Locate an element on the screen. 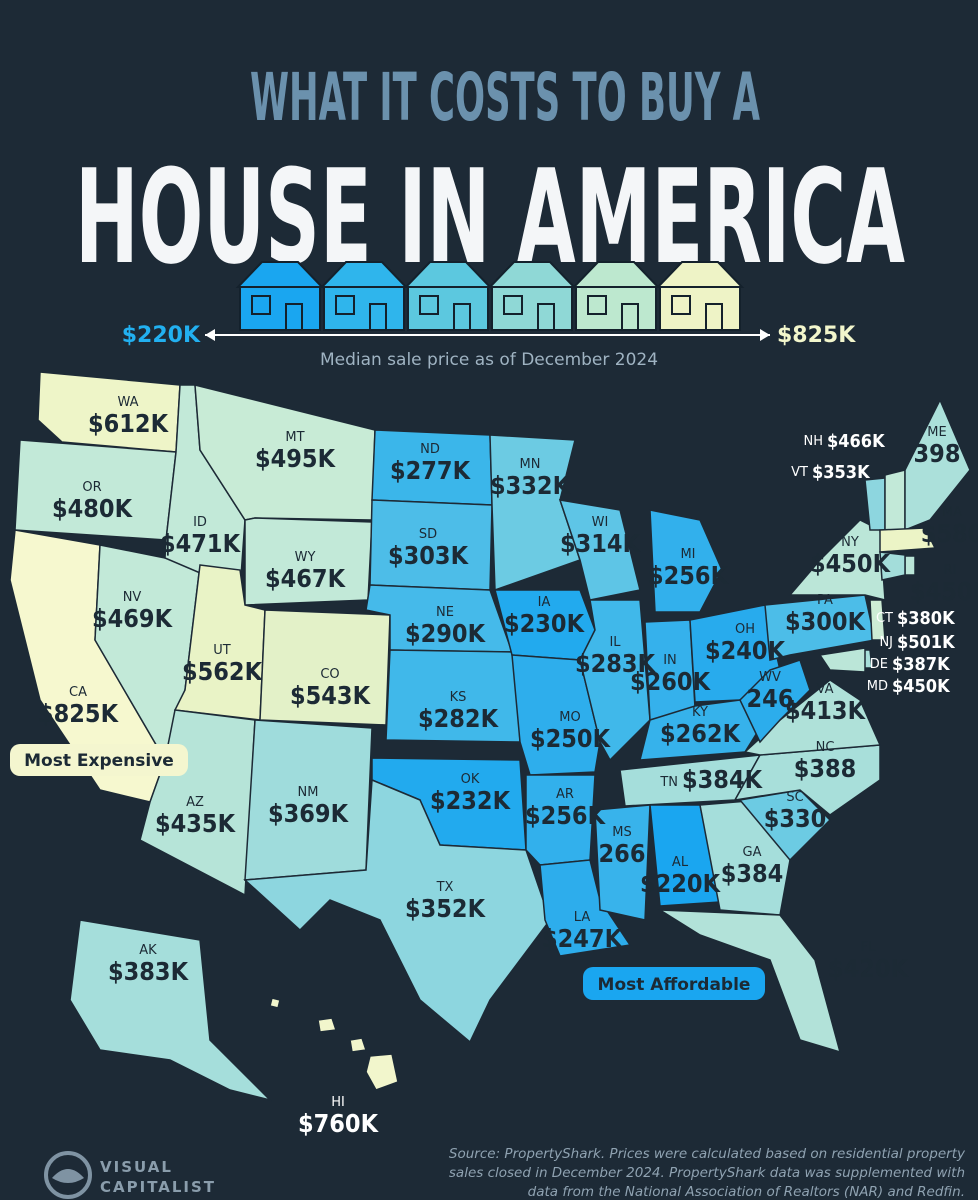 The height and width of the screenshot is (1200, 978). state-price: $825K is located at coordinates (79, 713).